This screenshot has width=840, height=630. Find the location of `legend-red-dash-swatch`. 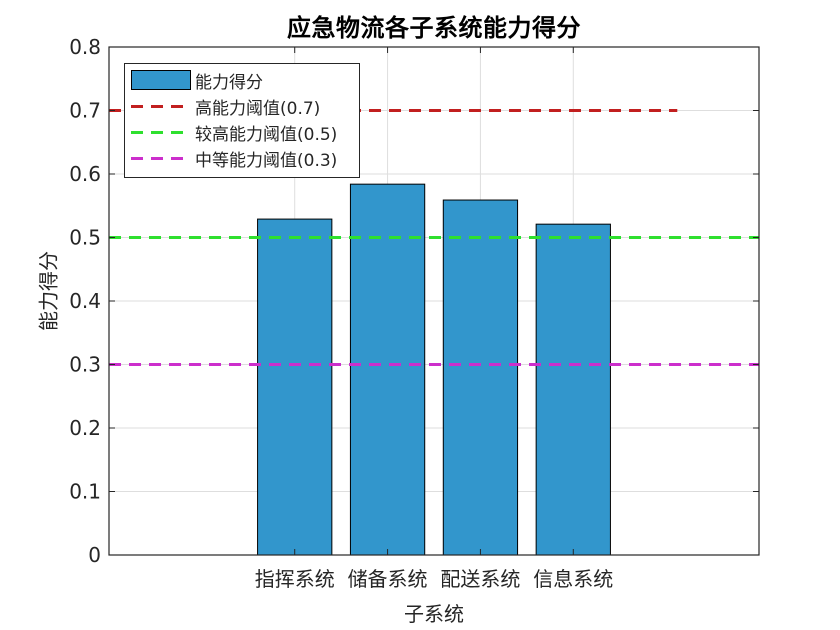

legend-red-dash-swatch is located at coordinates (161, 106).